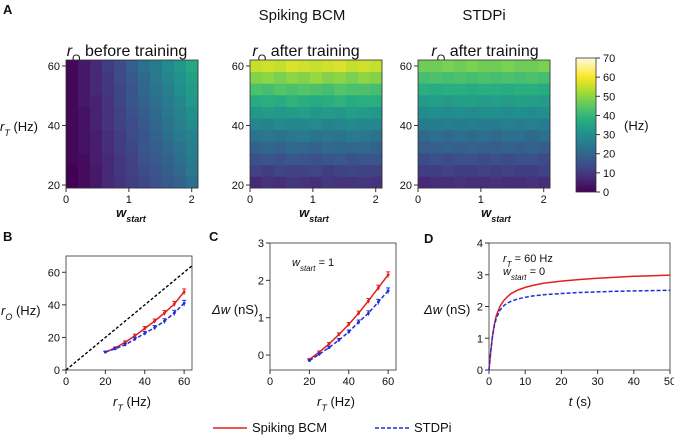 The height and width of the screenshot is (441, 674). Describe the element at coordinates (609, 59) in the screenshot. I see `colorbar-tick-label: 70` at that location.